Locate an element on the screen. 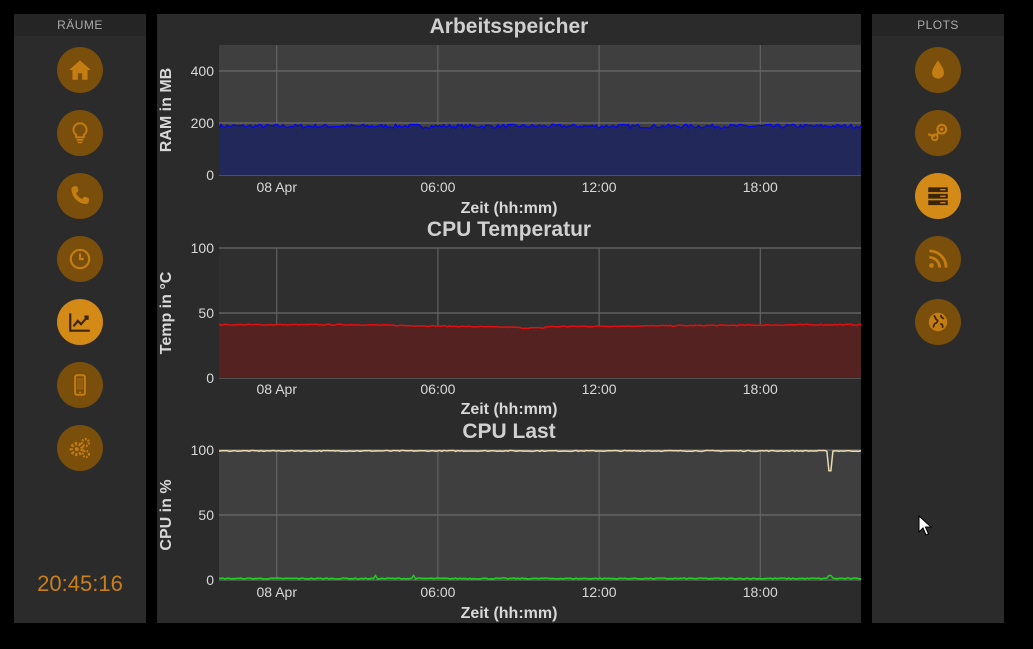 Image resolution: width=1033 pixels, height=649 pixels. y-axis-label: RAM in MB is located at coordinates (166, 110).